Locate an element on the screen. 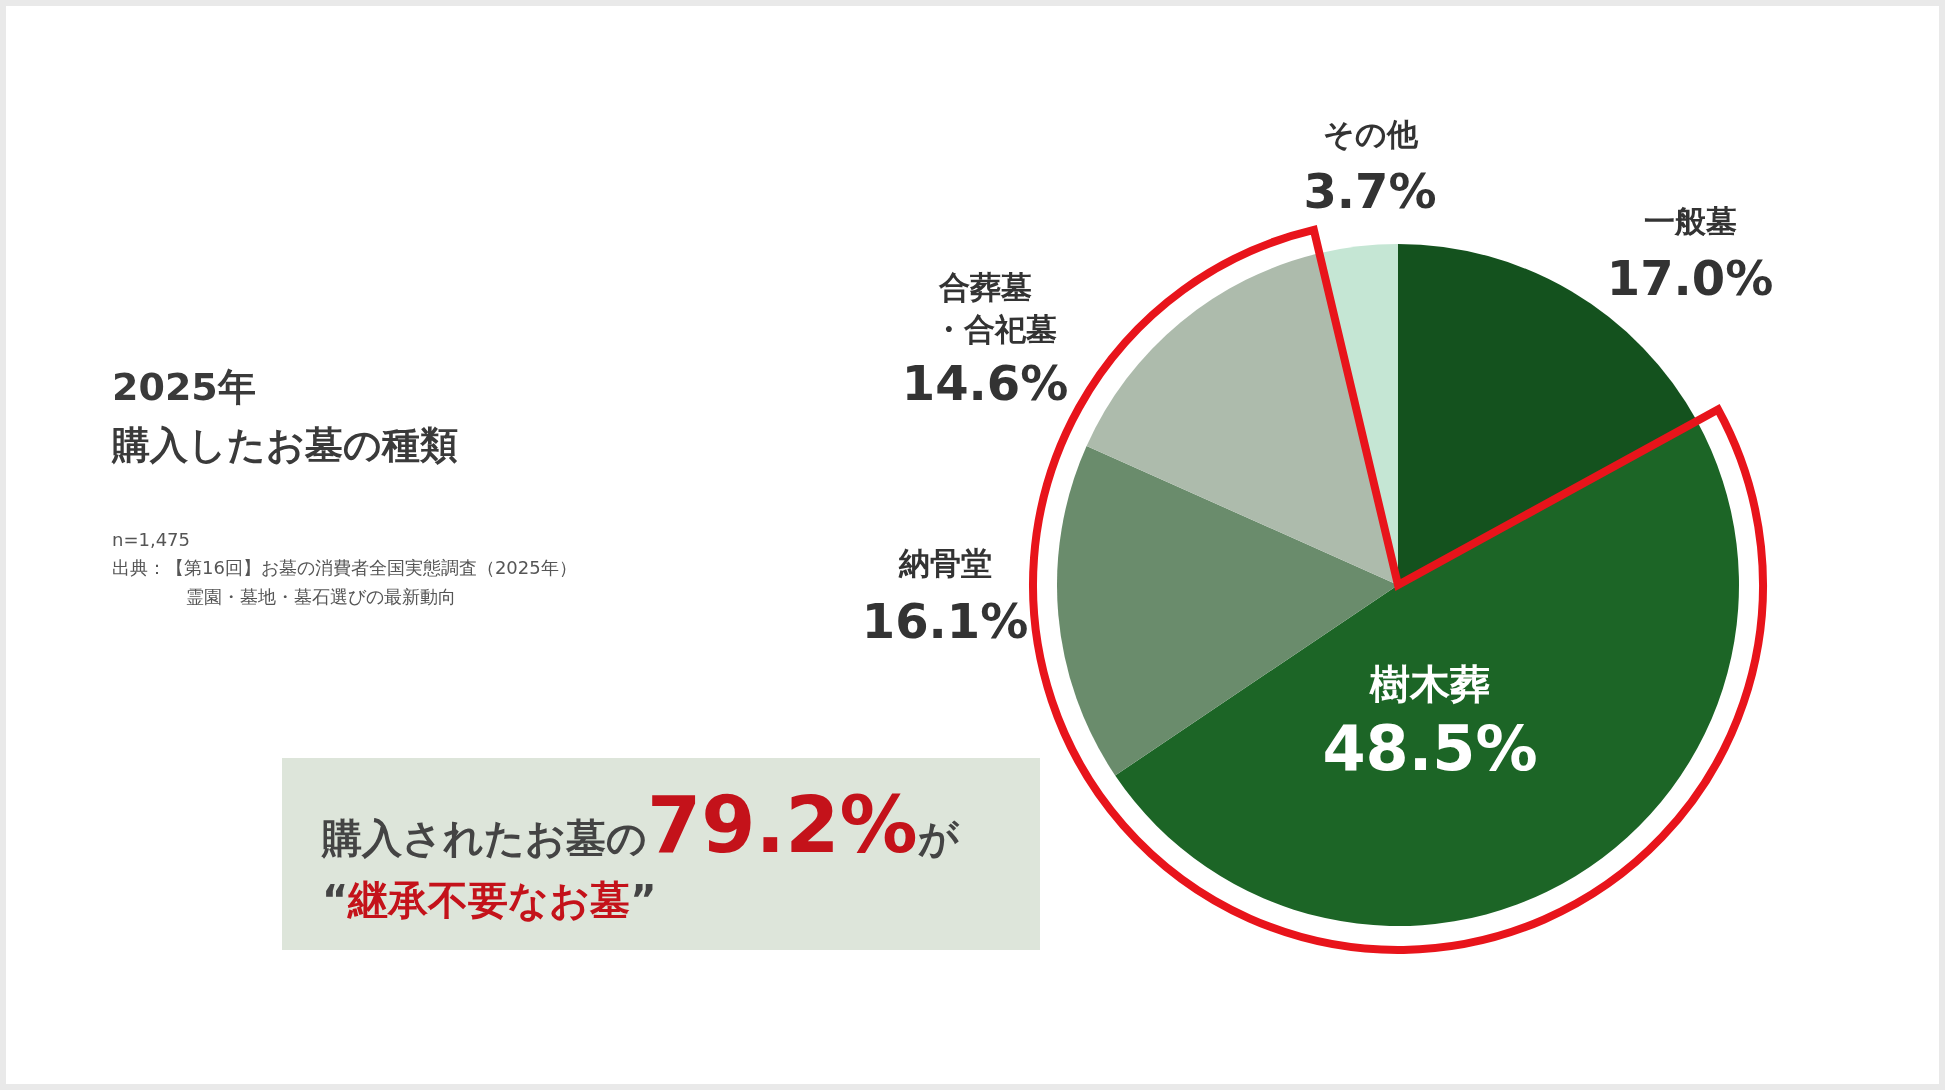 The width and height of the screenshot is (1945, 1090). slice-label: 樹木葬 is located at coordinates (1429, 684).